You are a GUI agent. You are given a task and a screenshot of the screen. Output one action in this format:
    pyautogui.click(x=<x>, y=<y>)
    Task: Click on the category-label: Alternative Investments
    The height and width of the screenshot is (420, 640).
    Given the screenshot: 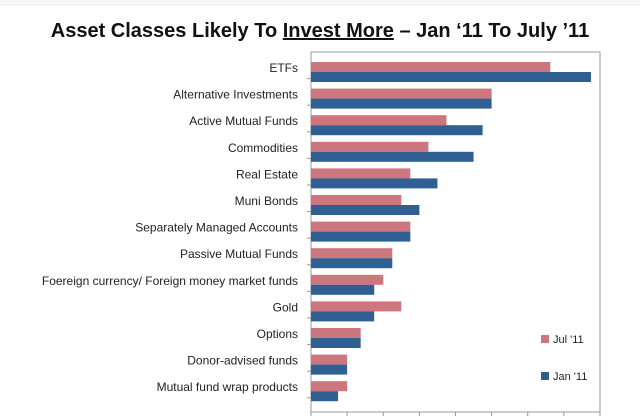 What is the action you would take?
    pyautogui.click(x=235, y=95)
    